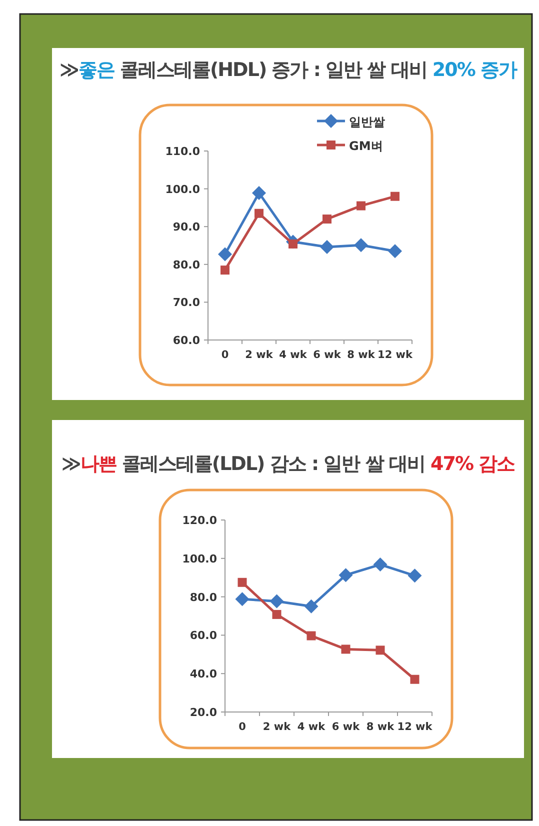 The image size is (539, 826). I want to click on y-tick-label: 110.0, so click(182, 151).